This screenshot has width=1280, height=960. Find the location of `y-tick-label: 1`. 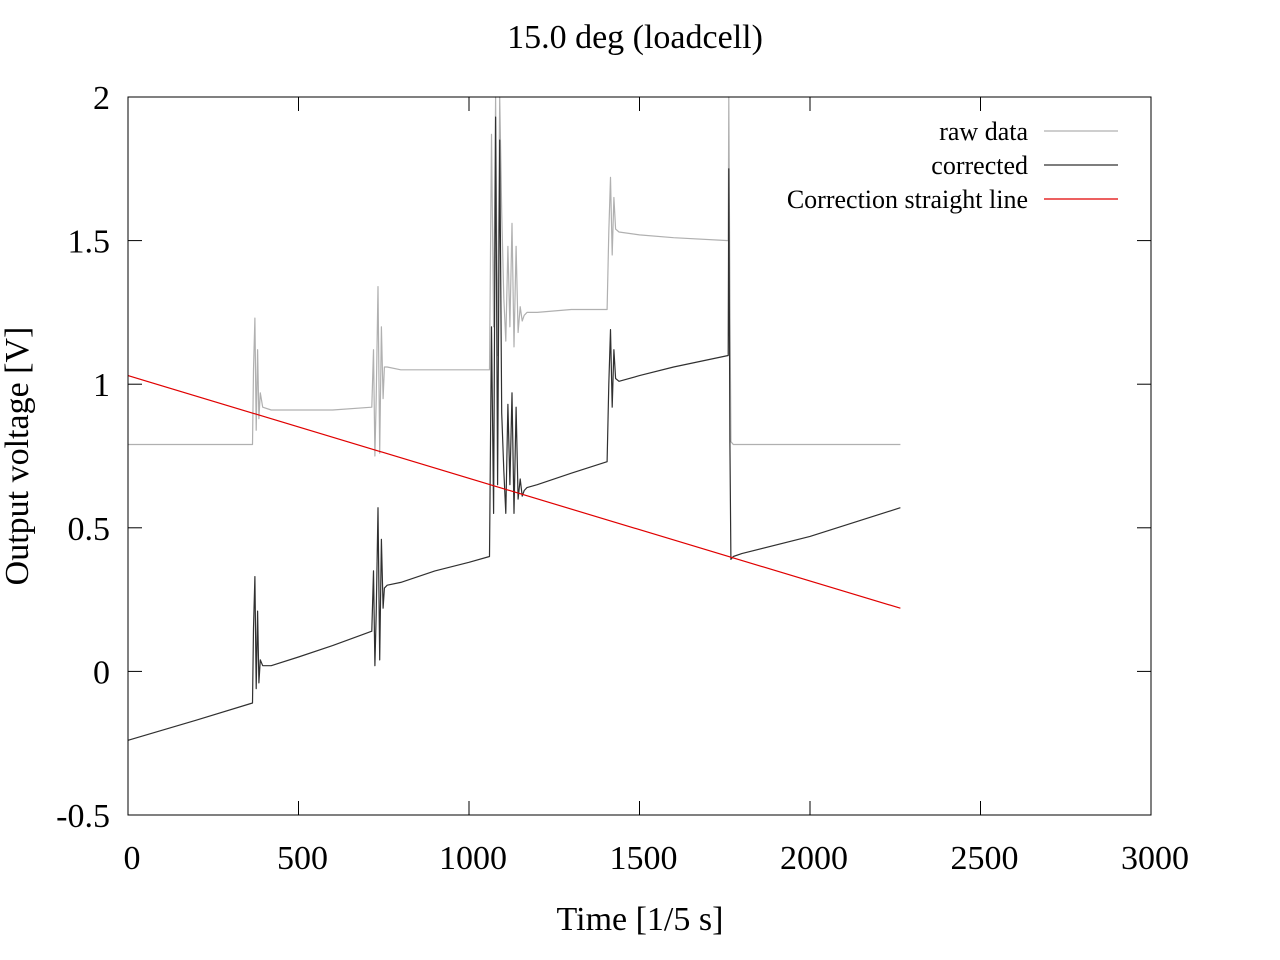

y-tick-label: 1 is located at coordinates (101, 385).